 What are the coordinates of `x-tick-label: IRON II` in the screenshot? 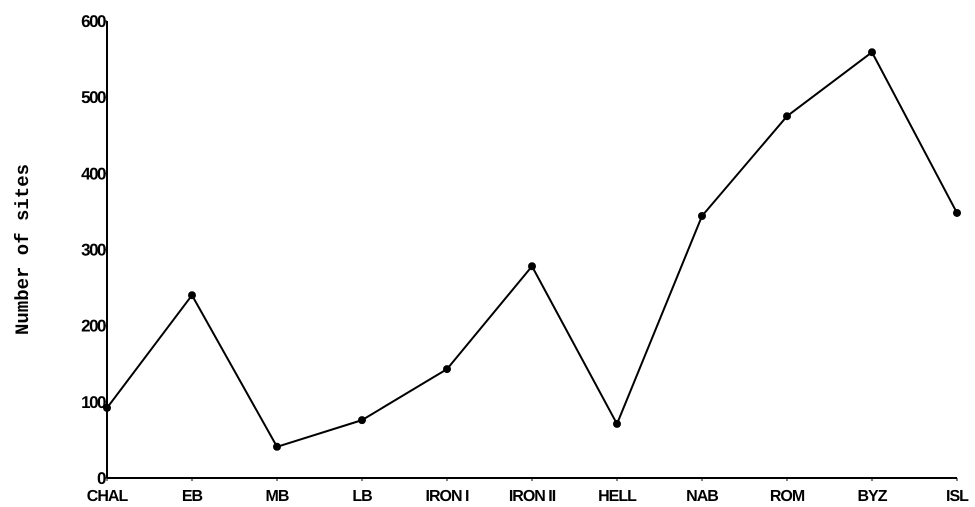 It's located at (532, 496).